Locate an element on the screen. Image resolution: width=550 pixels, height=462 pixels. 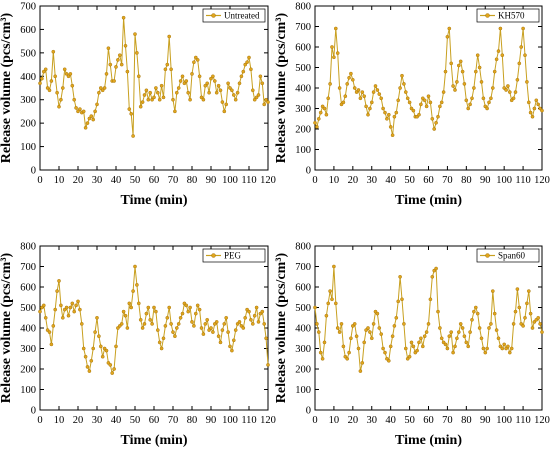
x-tick-label: 90 is located at coordinates (211, 180).